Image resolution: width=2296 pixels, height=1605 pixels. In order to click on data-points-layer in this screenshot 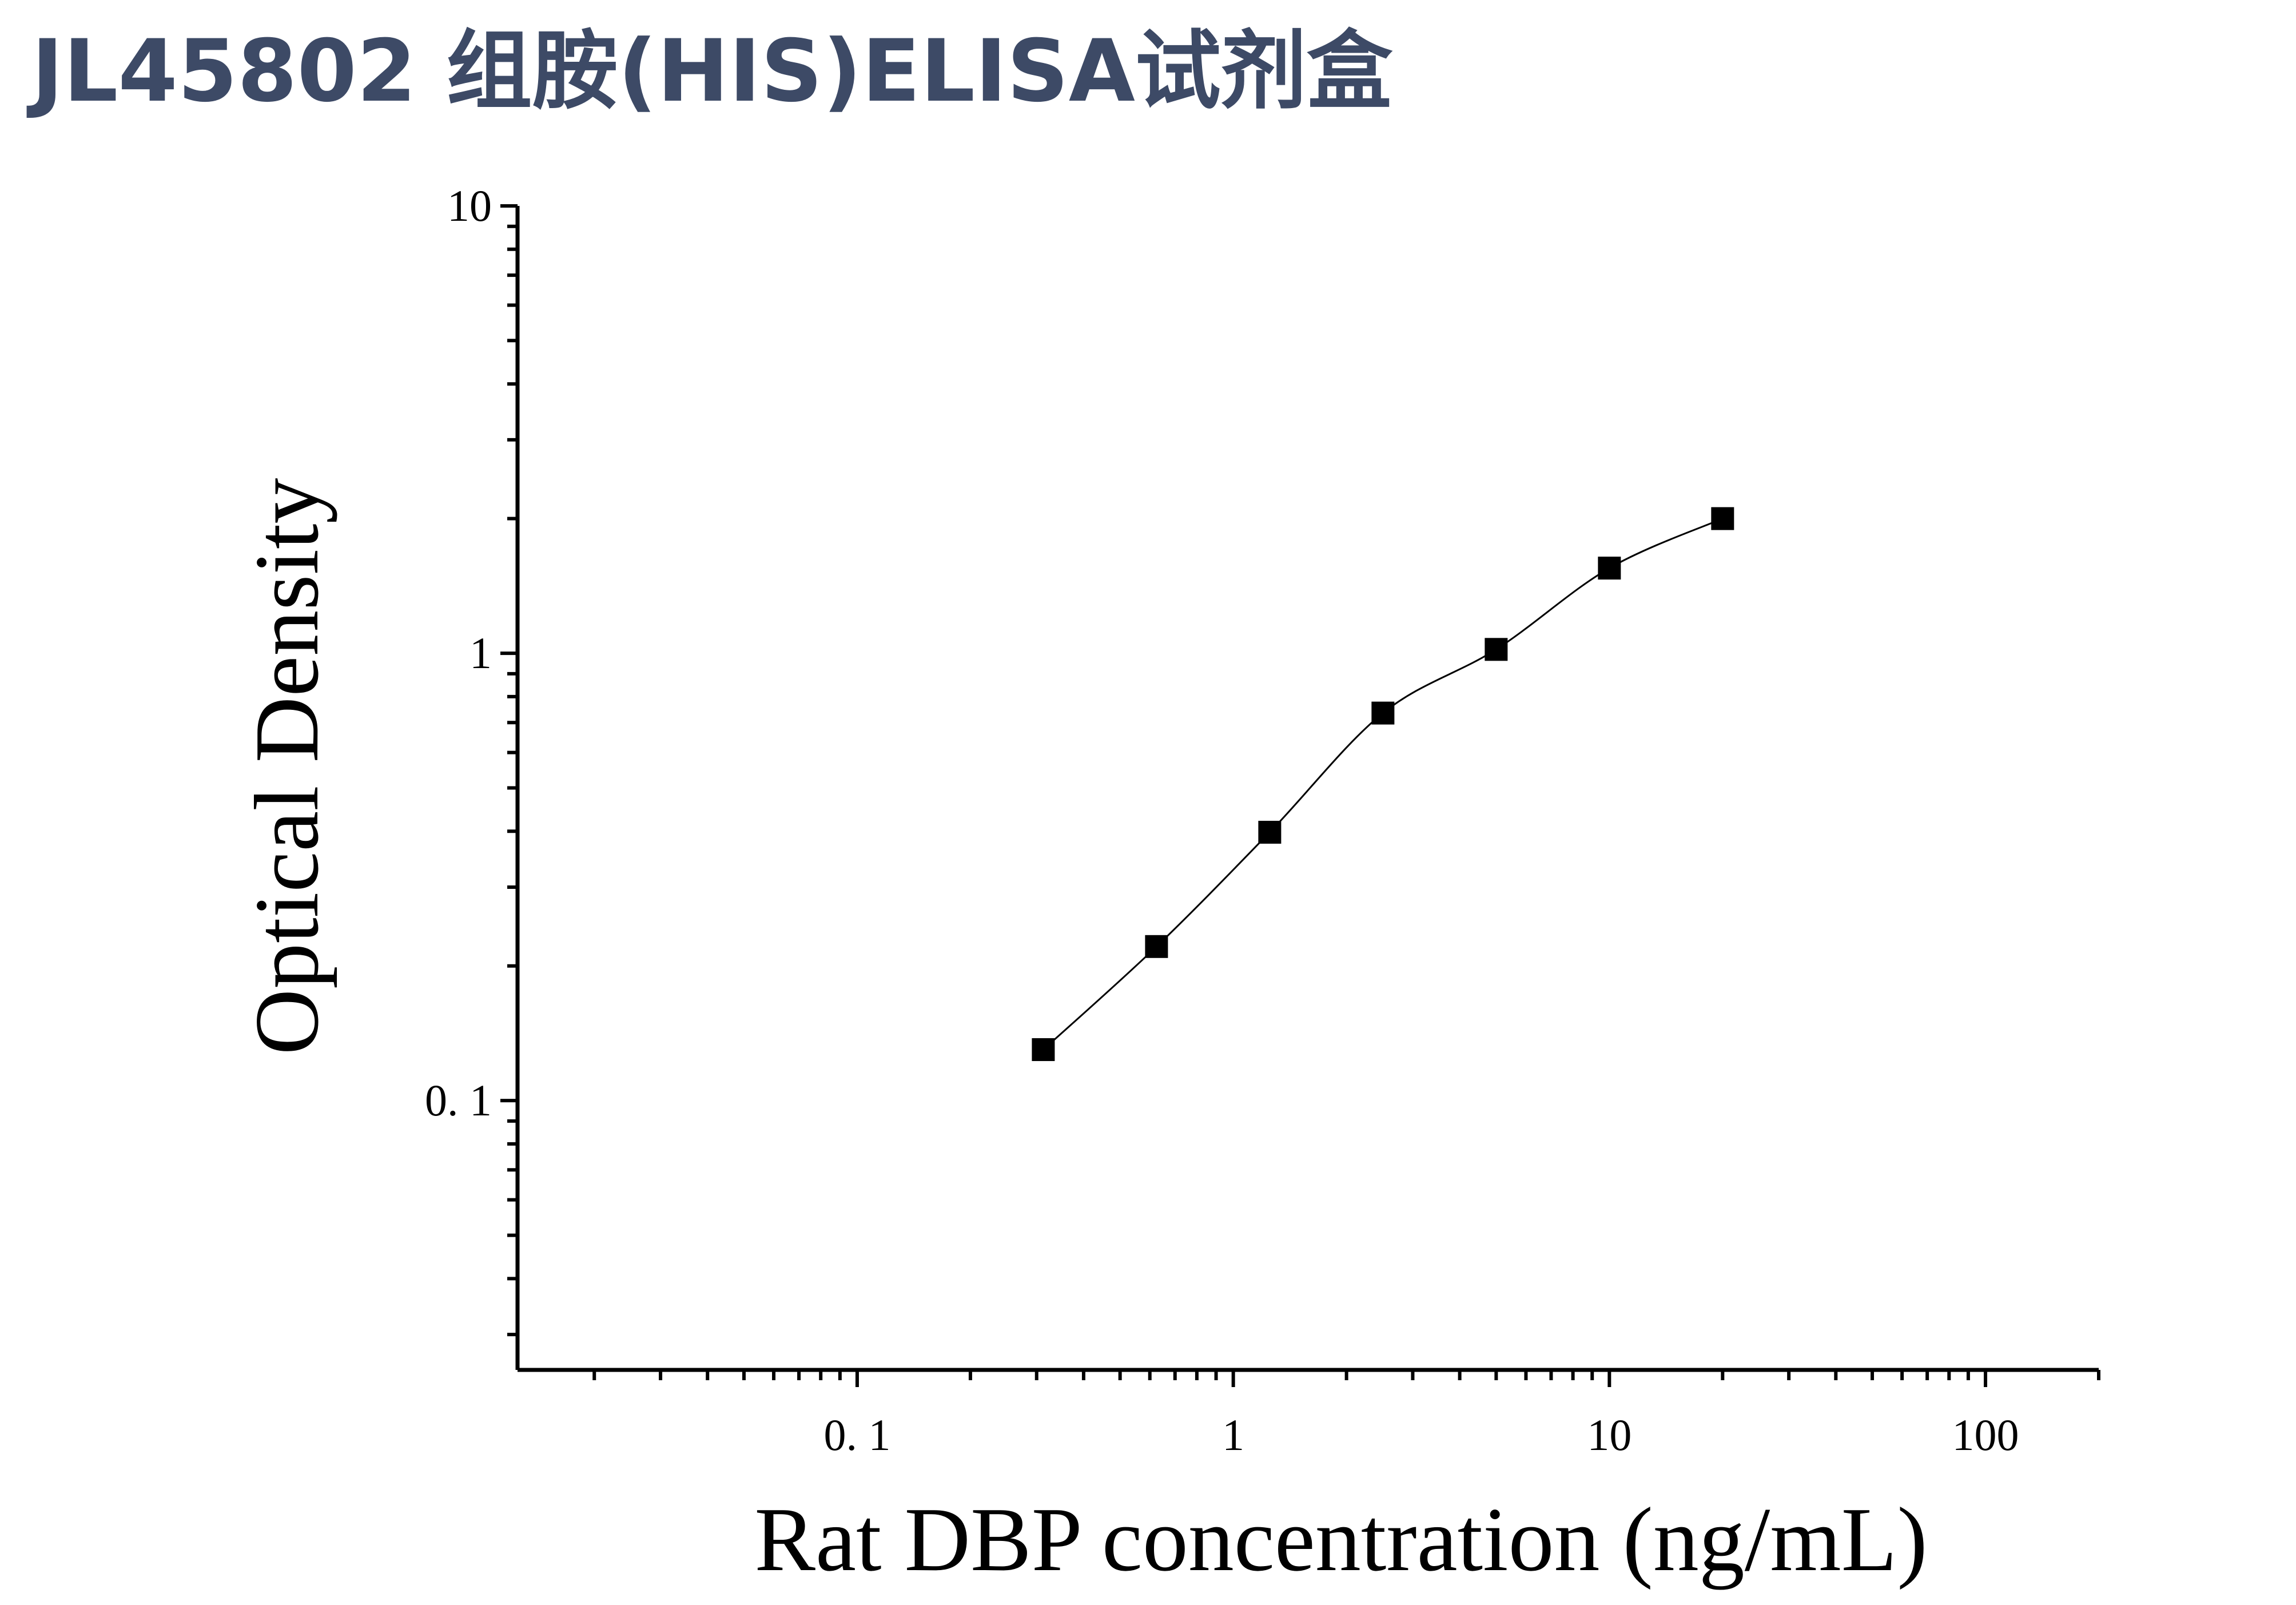, I will do `click(1383, 784)`.